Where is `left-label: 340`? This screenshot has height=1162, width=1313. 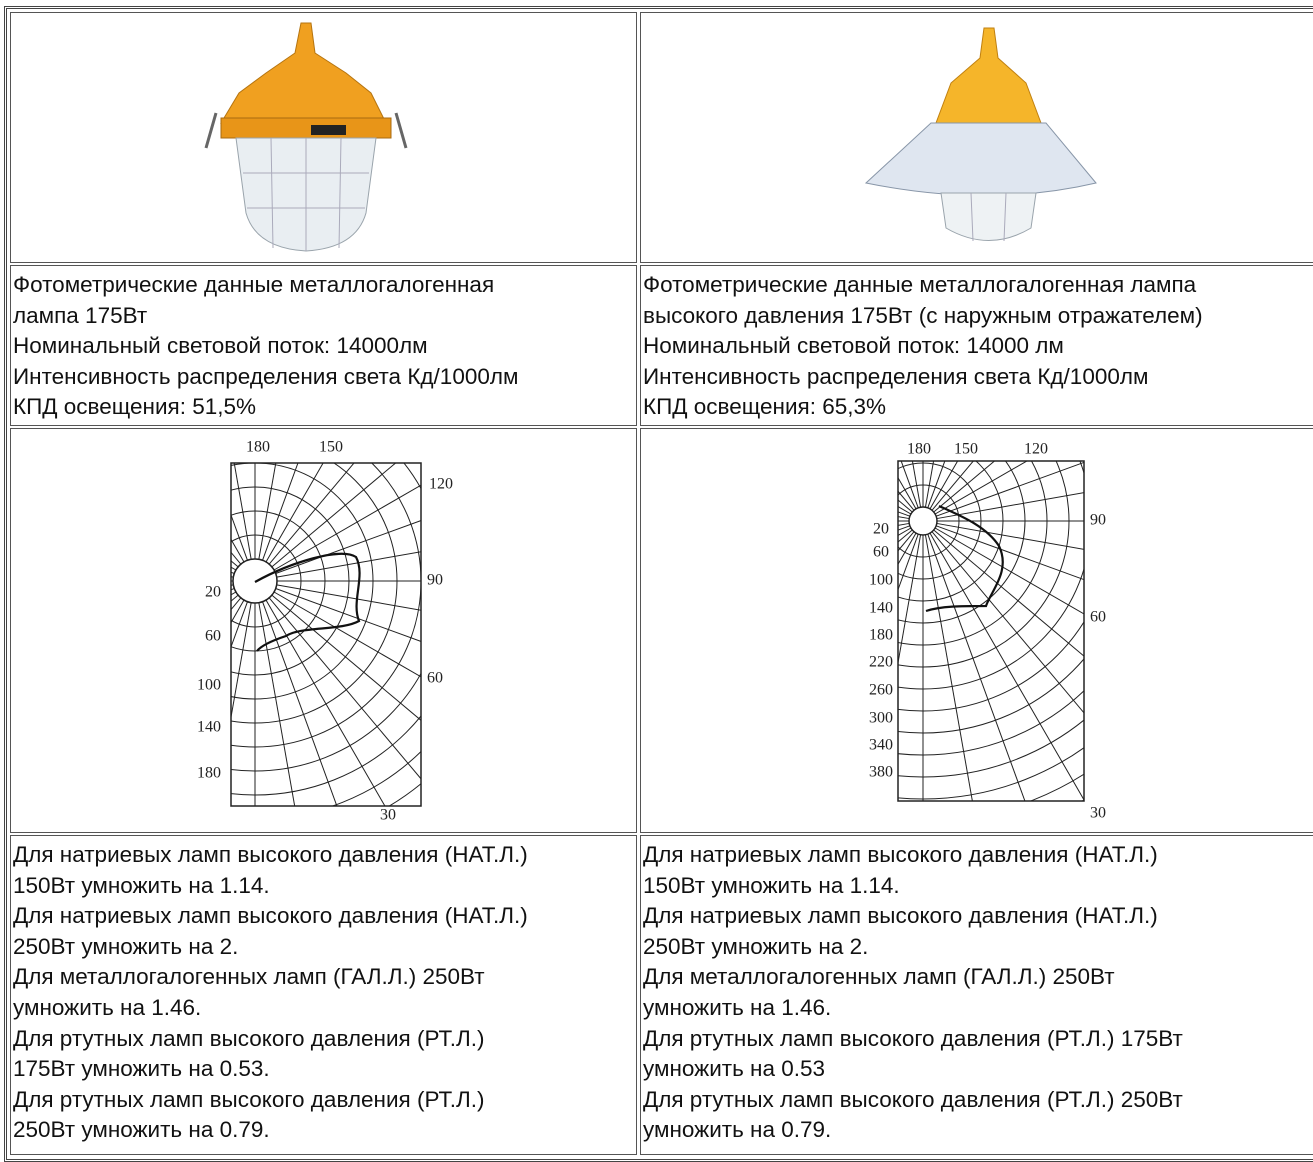 left-label: 340 is located at coordinates (881, 745).